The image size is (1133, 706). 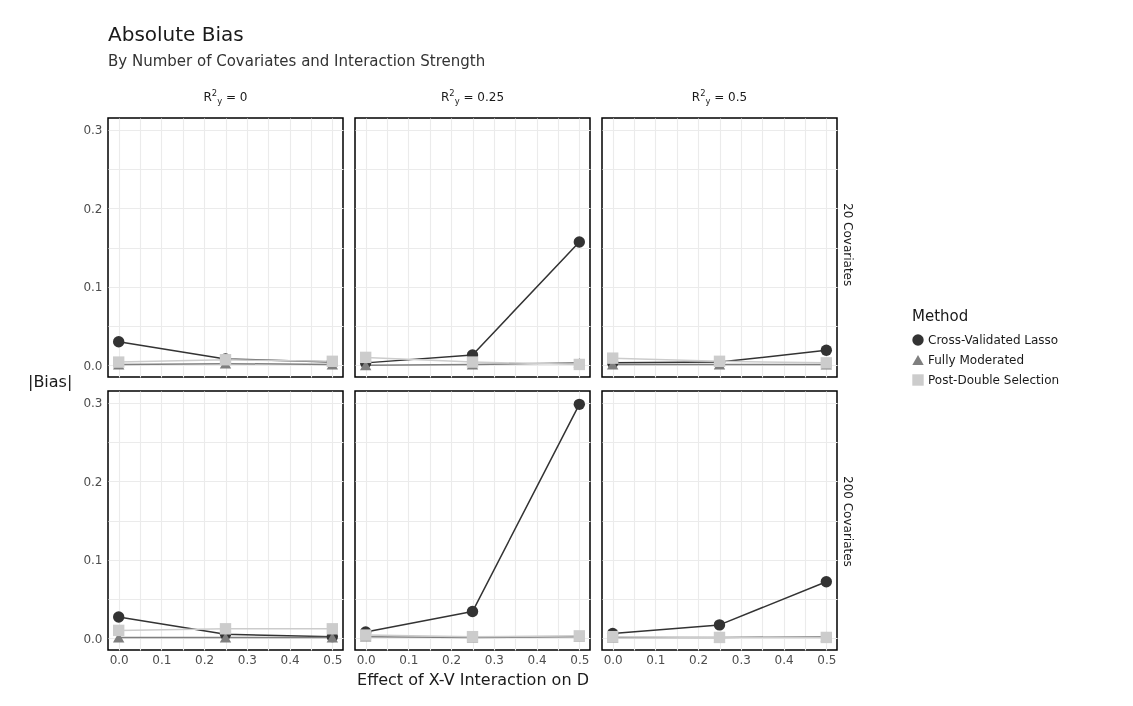 What do you see at coordinates (719, 97) in the screenshot?
I see `text: R$^{2}$$_{y}$ = 0.5` at bounding box center [719, 97].